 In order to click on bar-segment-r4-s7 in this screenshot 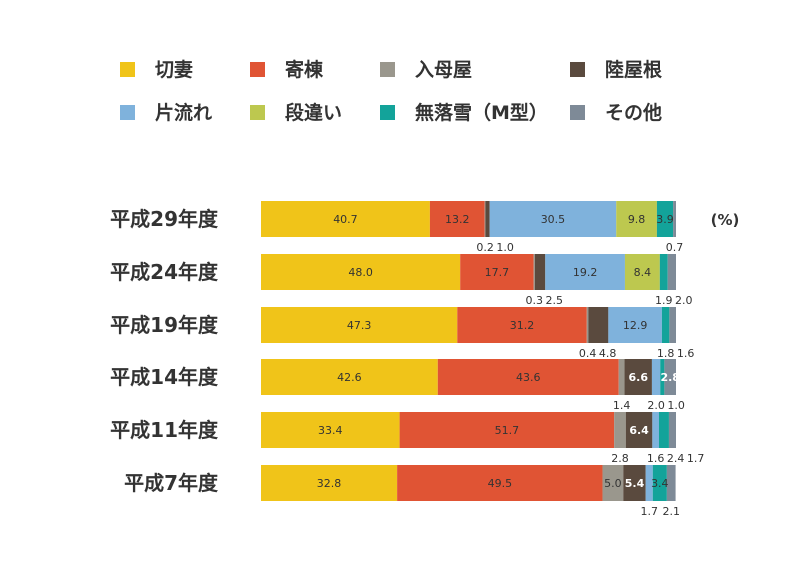, I will do `click(662, 377)`.